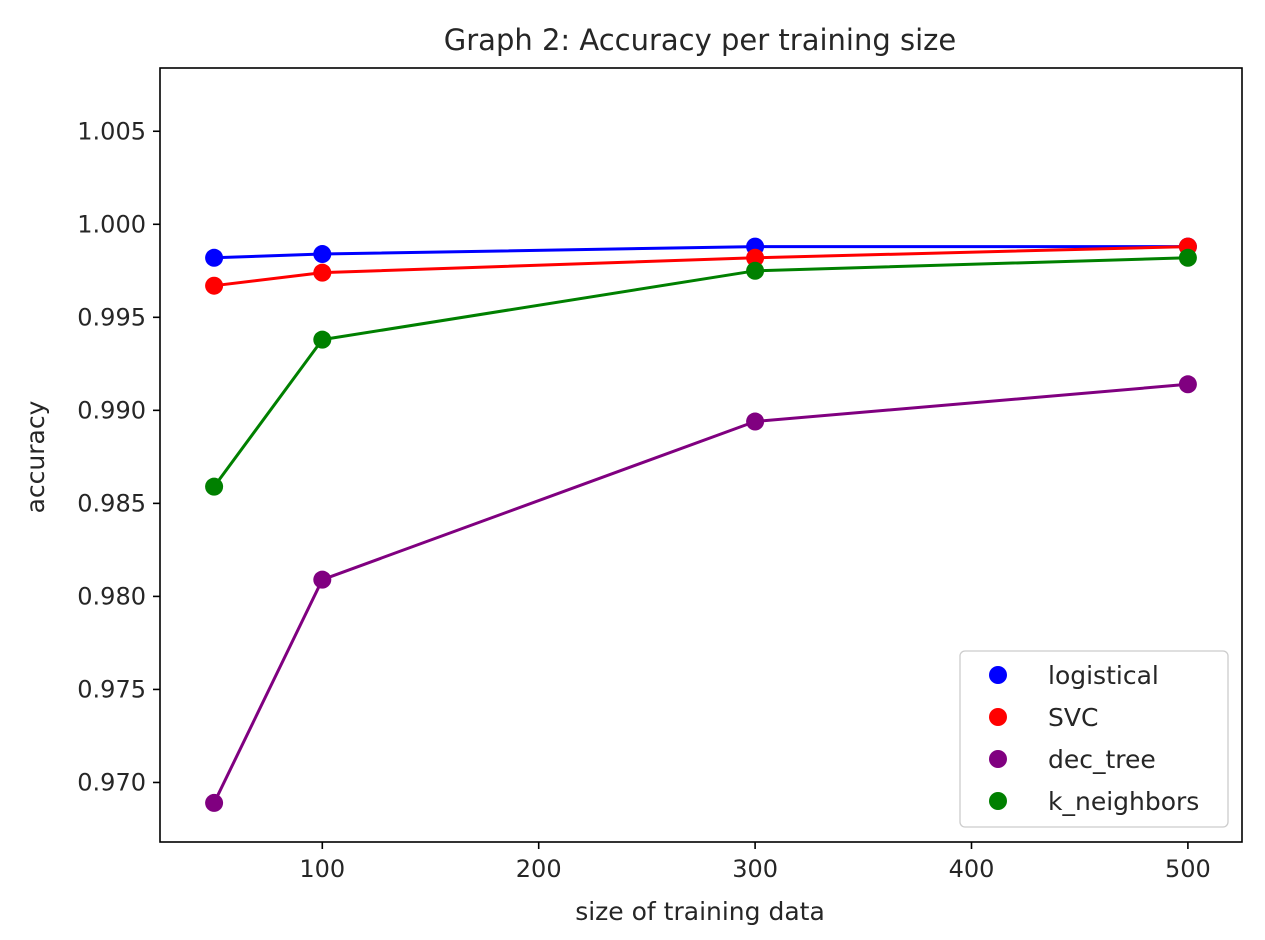  What do you see at coordinates (700, 40) in the screenshot?
I see `chart-title: Graph 2: Accuracy per training size` at bounding box center [700, 40].